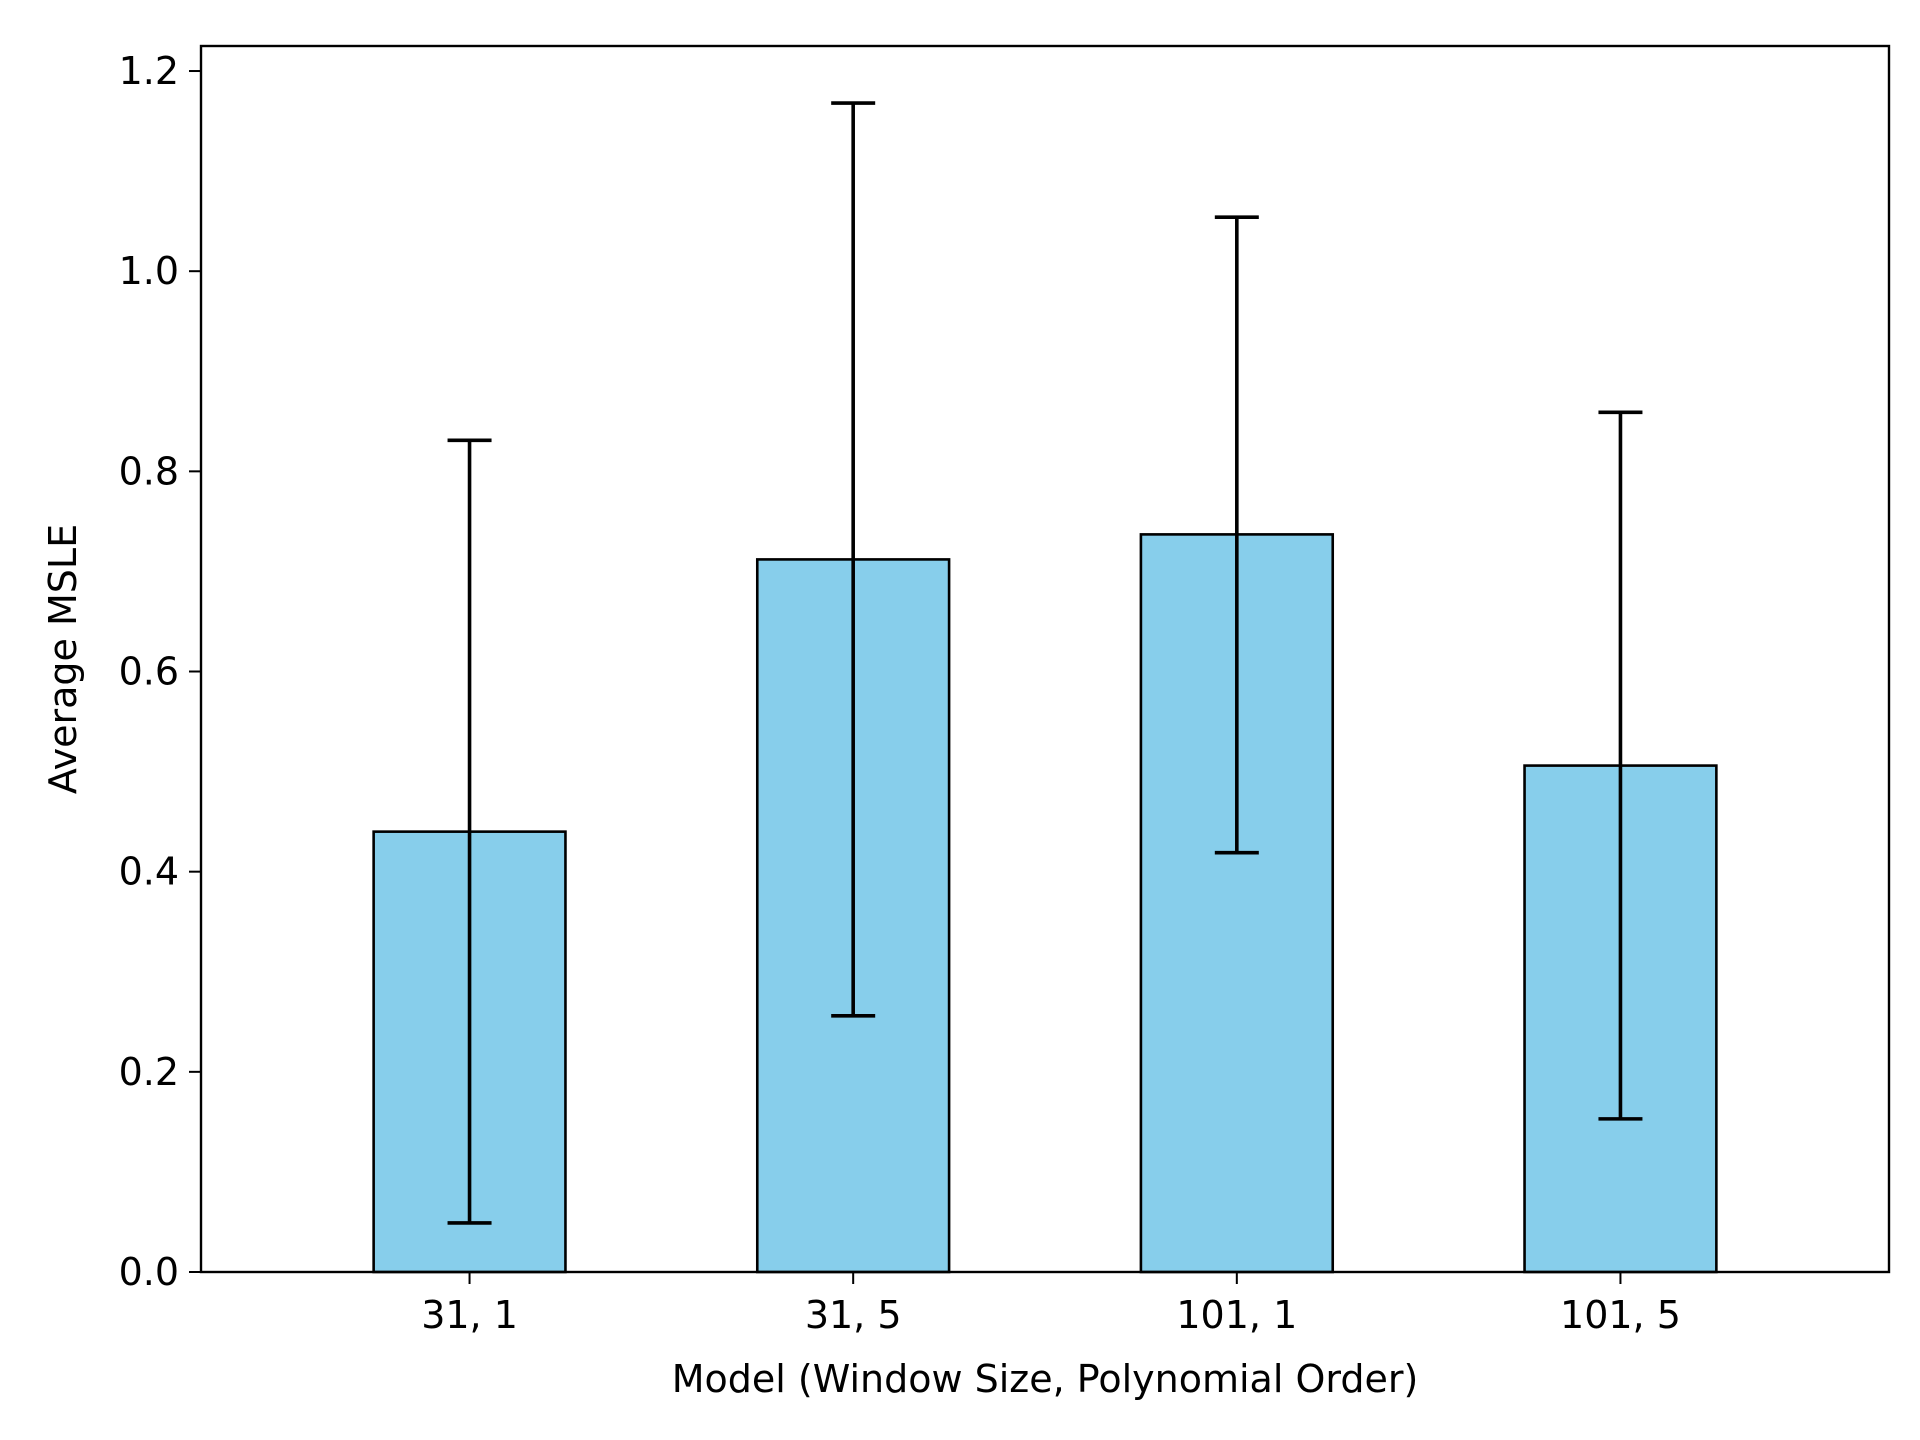  I want to click on y-tick-label-6: 1.2, so click(149, 71).